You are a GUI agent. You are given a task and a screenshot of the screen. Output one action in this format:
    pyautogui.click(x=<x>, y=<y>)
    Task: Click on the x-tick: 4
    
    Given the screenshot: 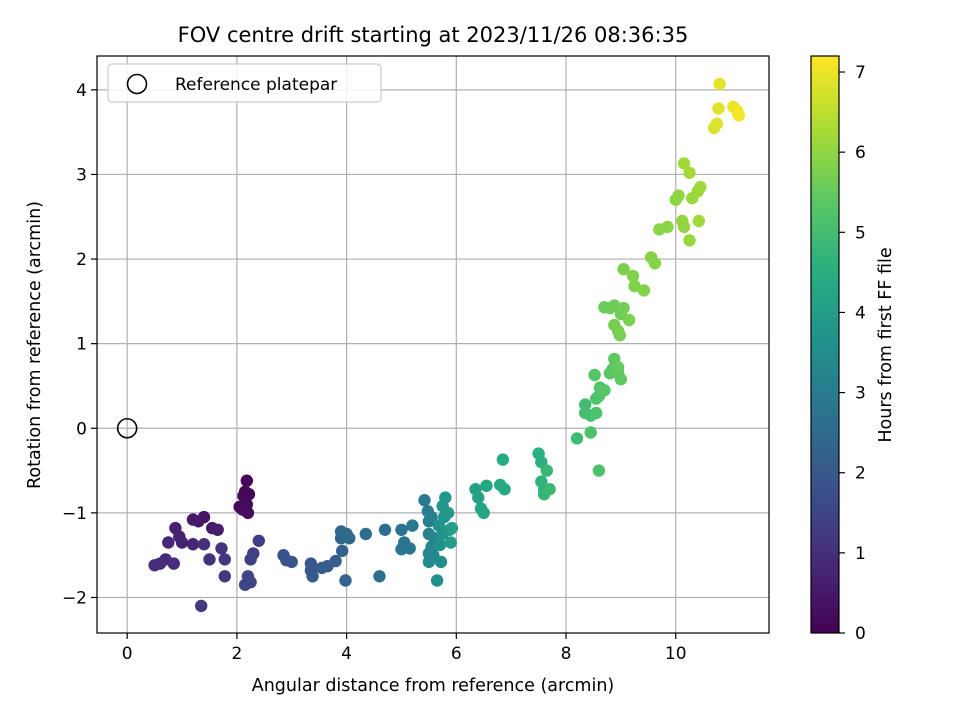 What is the action you would take?
    pyautogui.click(x=346, y=648)
    